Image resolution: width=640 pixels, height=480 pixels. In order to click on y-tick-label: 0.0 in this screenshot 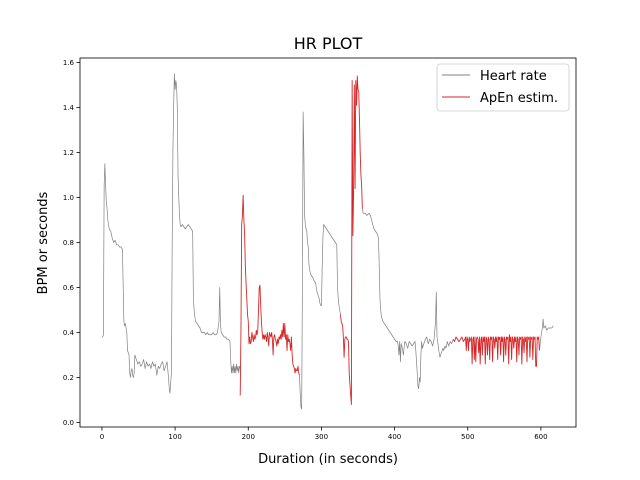, I will do `click(68, 423)`.